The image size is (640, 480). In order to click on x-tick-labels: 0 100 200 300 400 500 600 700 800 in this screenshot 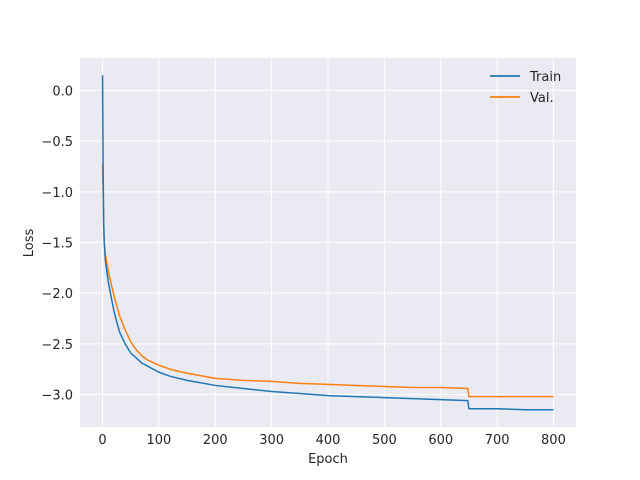, I will do `click(331, 440)`.